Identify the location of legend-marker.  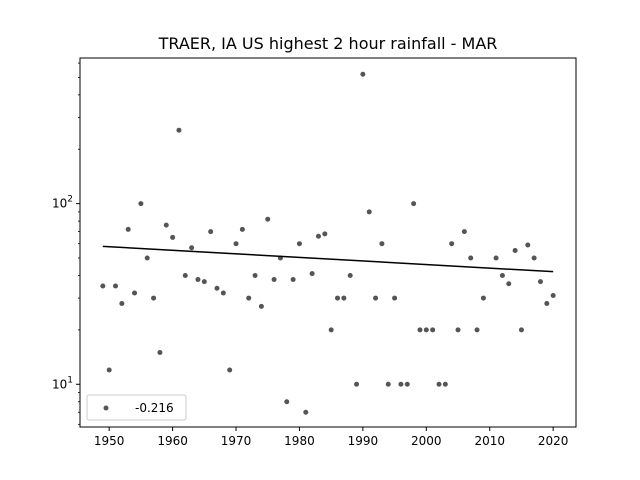
(106, 408).